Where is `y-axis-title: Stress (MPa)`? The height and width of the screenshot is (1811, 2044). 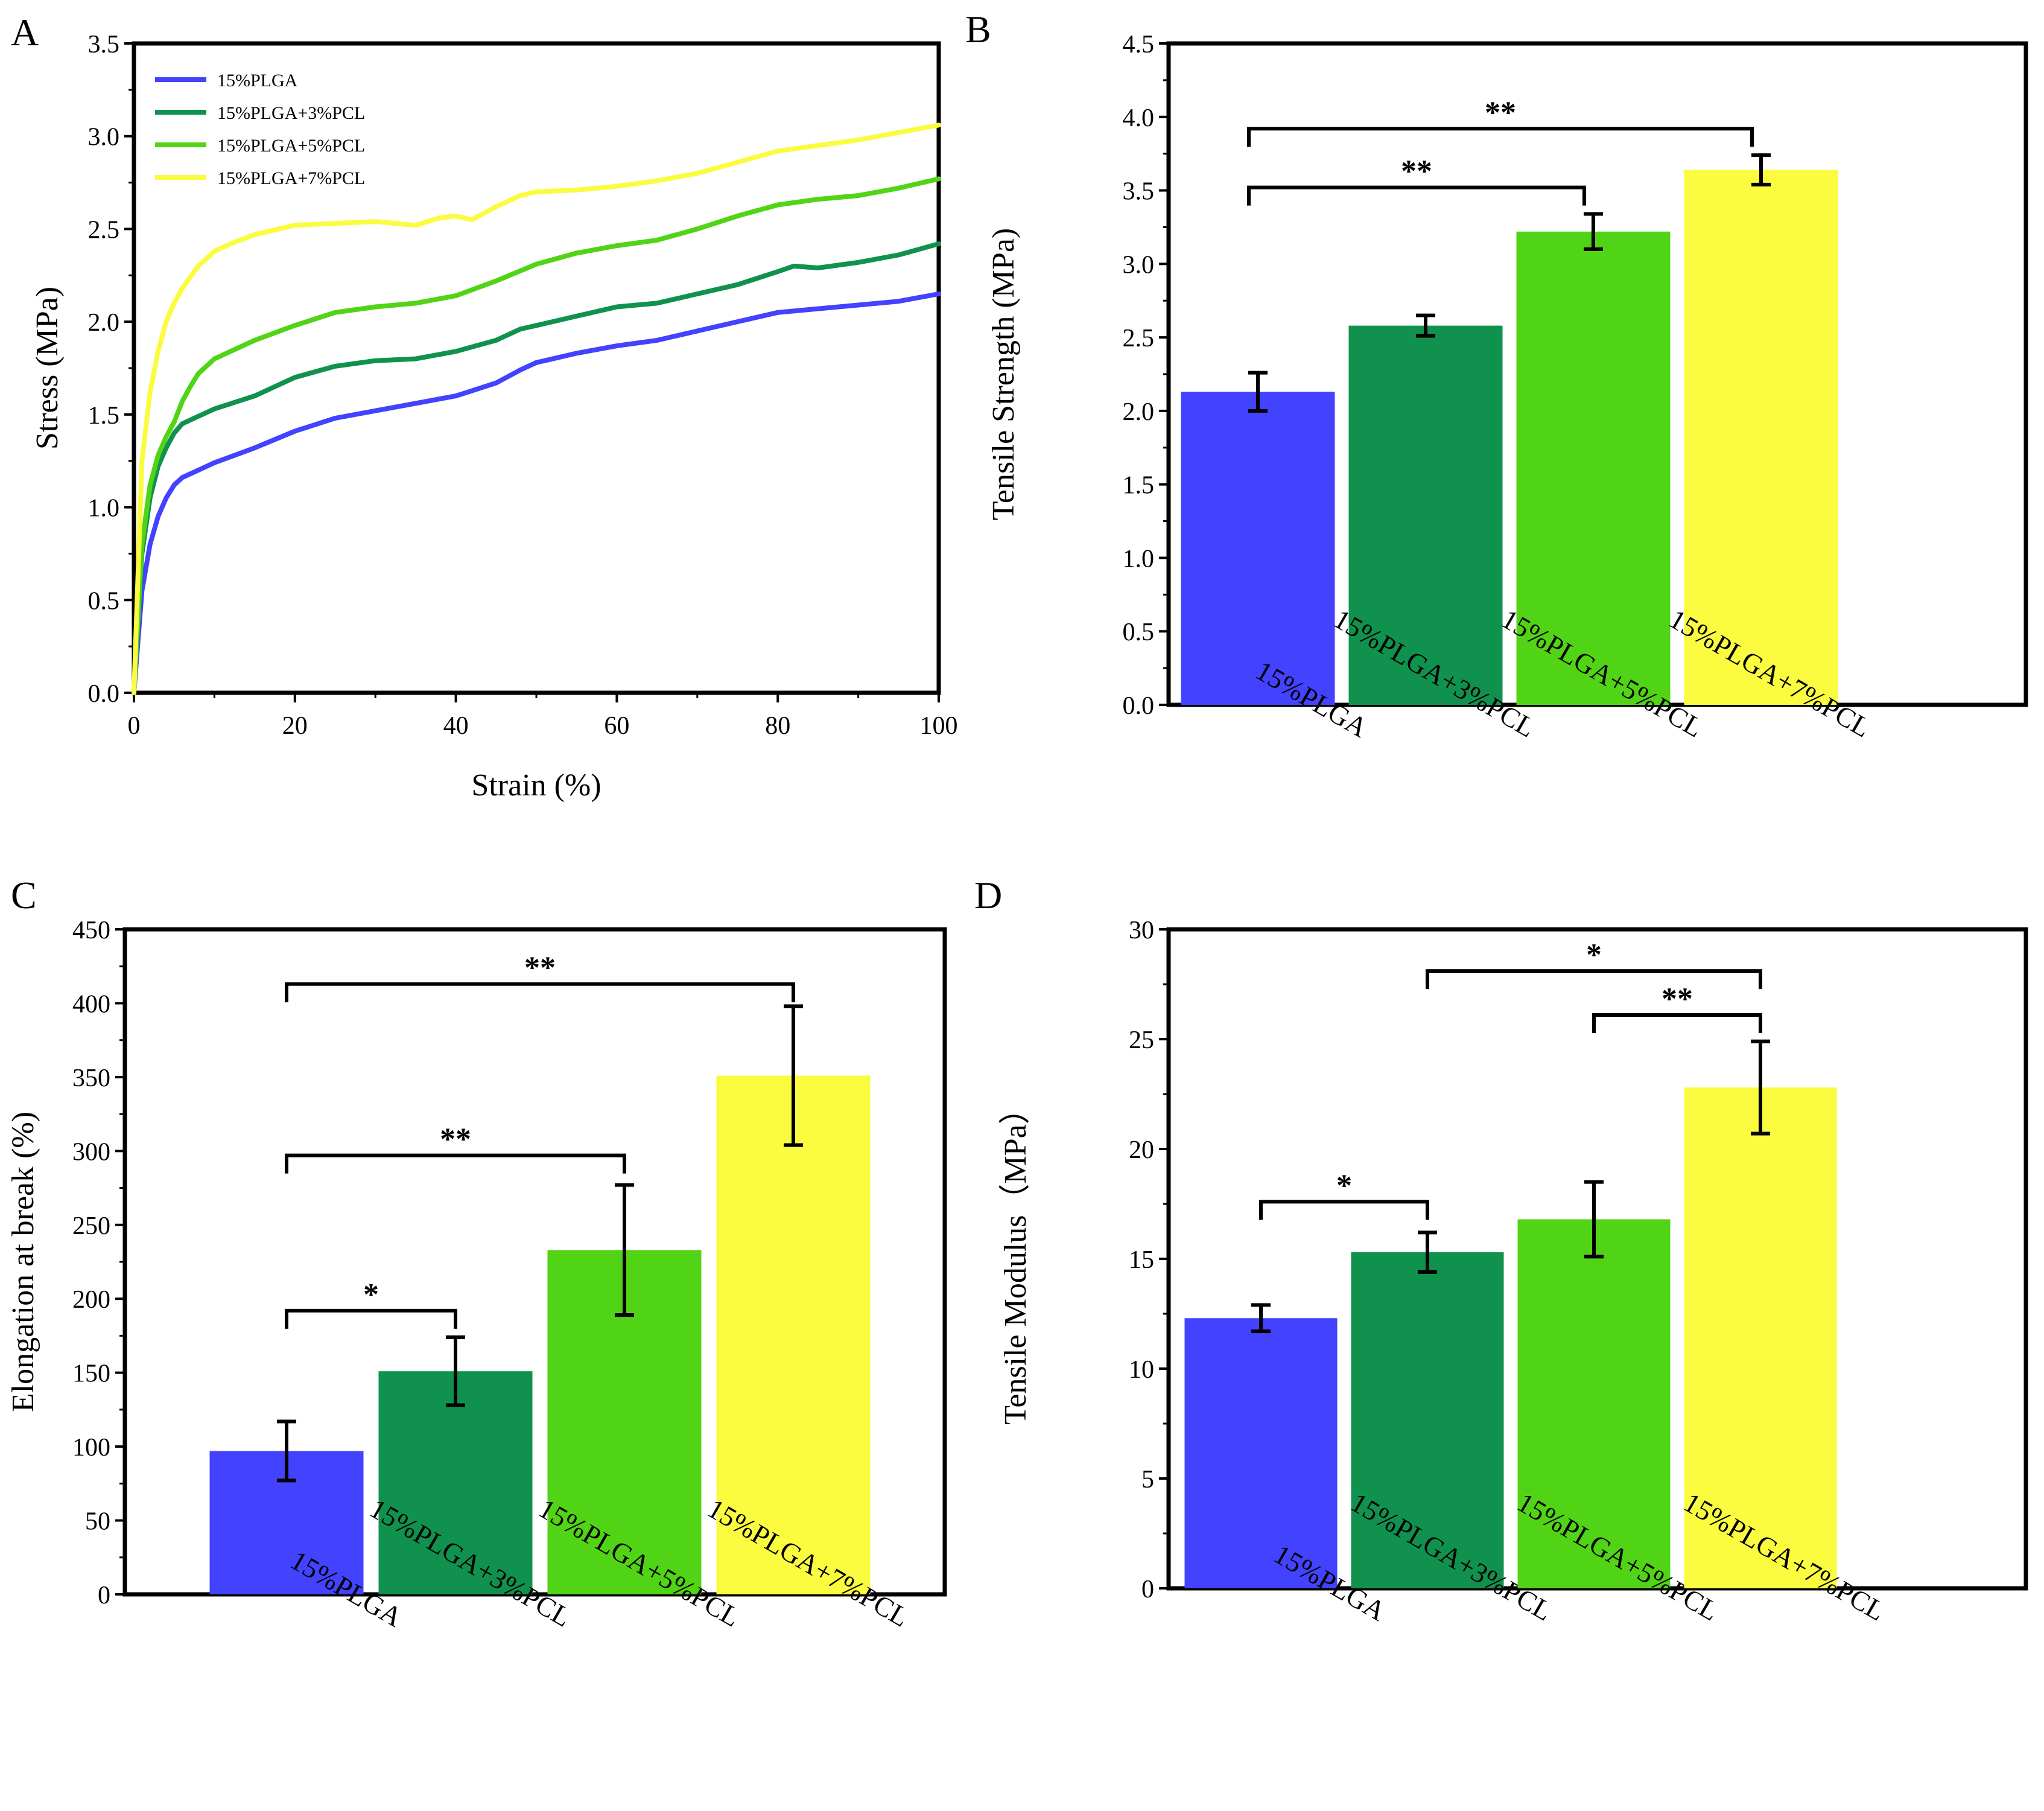
y-axis-title: Stress (MPa) is located at coordinates (47, 368).